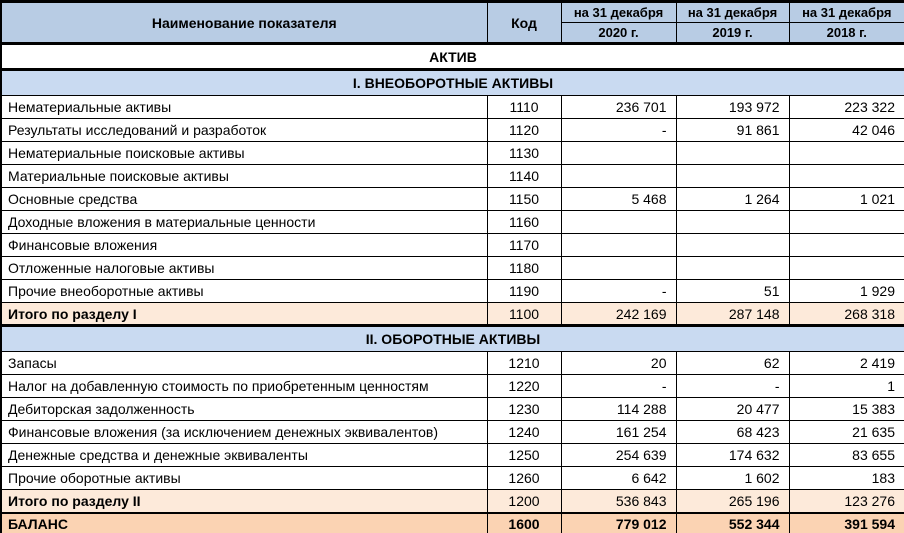 This screenshot has height=533, width=904. I want to click on row-value-2020: 779 012, so click(618, 522).